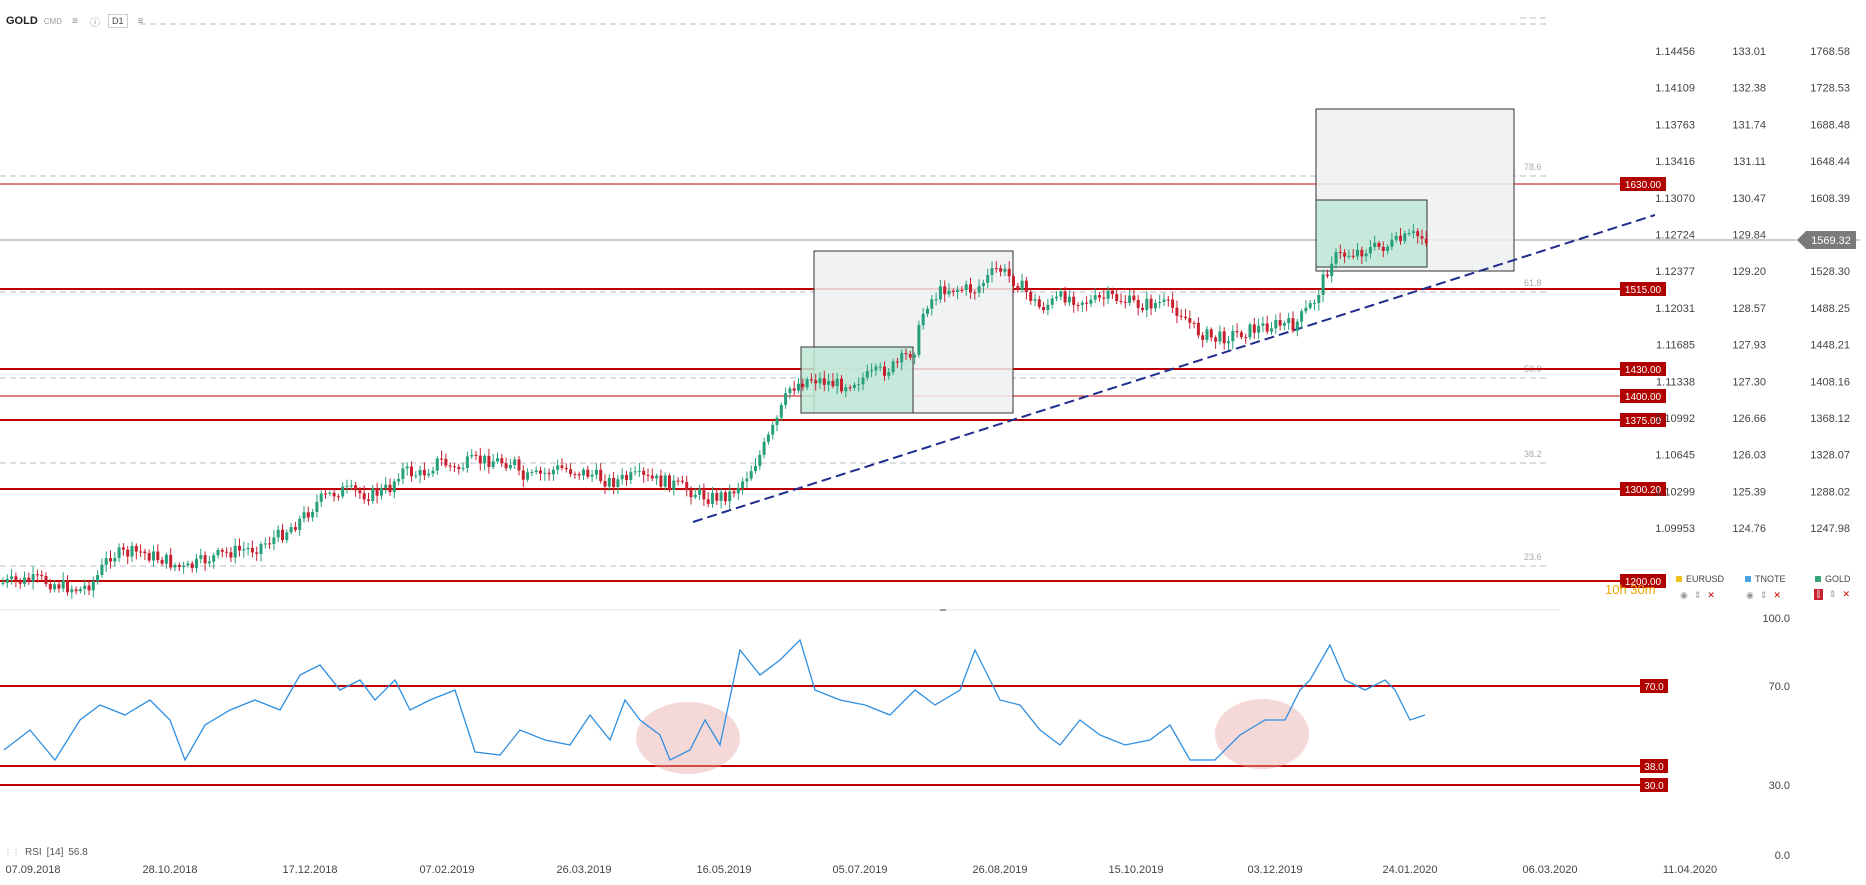 This screenshot has height=885, width=1866. What do you see at coordinates (1700, 579) in the screenshot?
I see `legend-eurusd: EURUSD` at bounding box center [1700, 579].